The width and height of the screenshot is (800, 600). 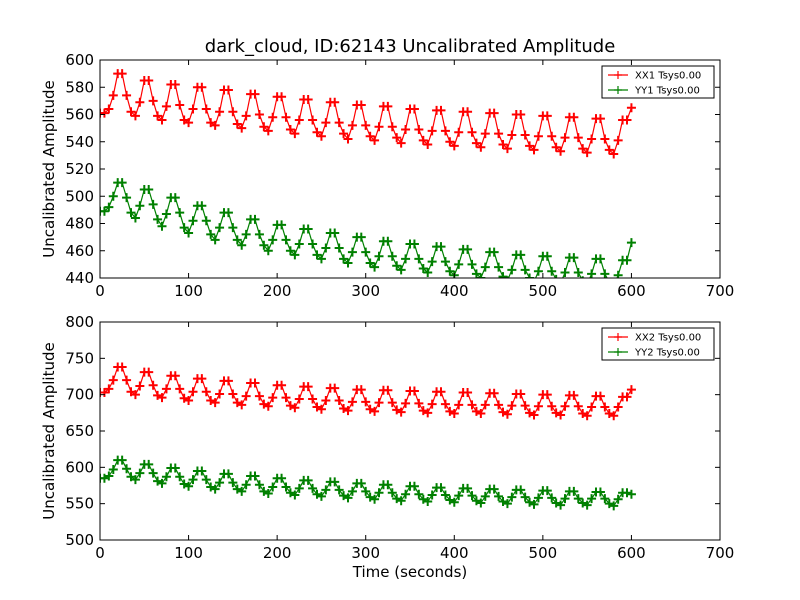 I want to click on legend-entry-label: YY1 Tsys0.00, so click(x=667, y=91).